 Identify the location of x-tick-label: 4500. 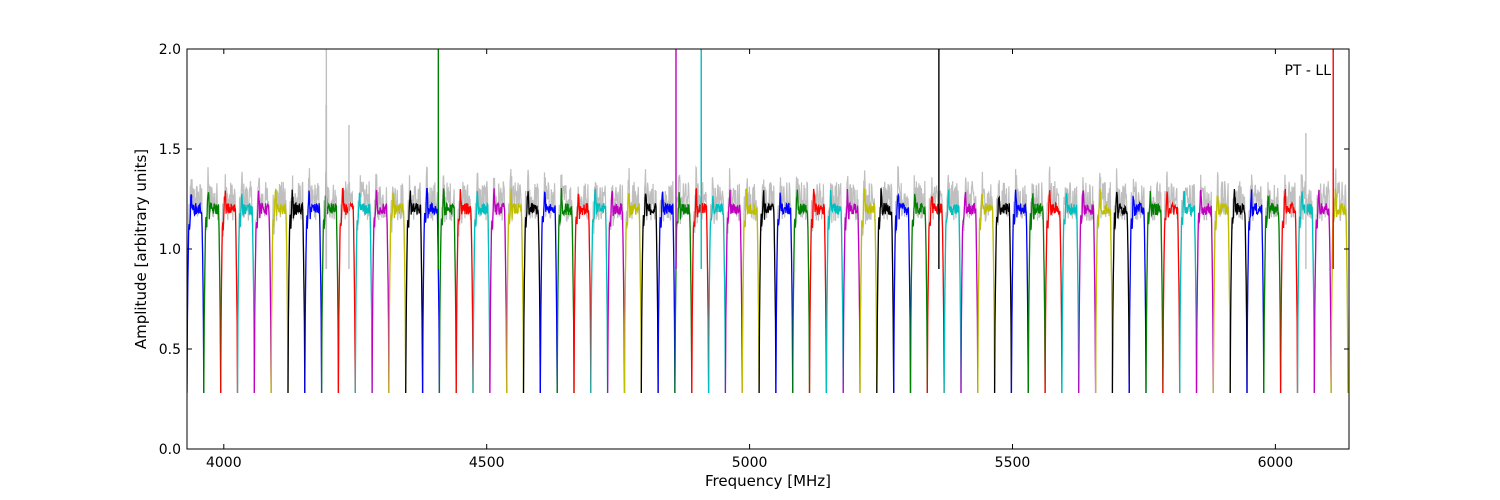
(487, 463).